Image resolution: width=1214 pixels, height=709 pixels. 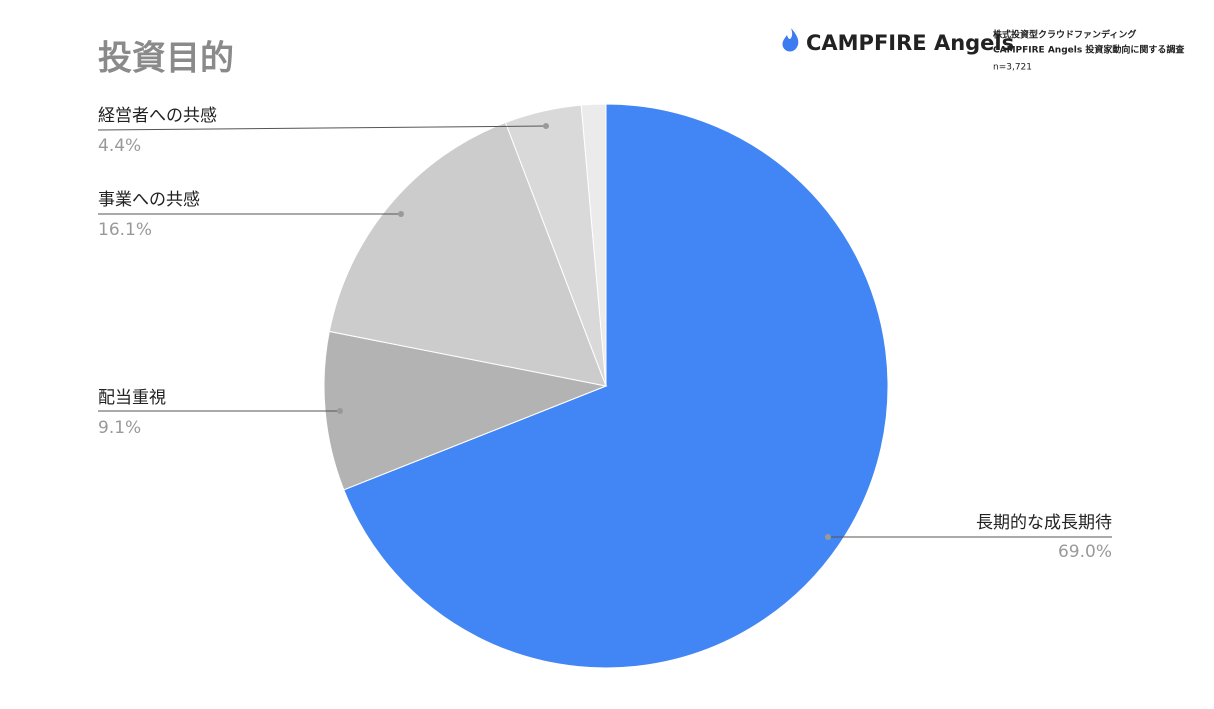 I want to click on chart-title: 投資目的, so click(x=166, y=59).